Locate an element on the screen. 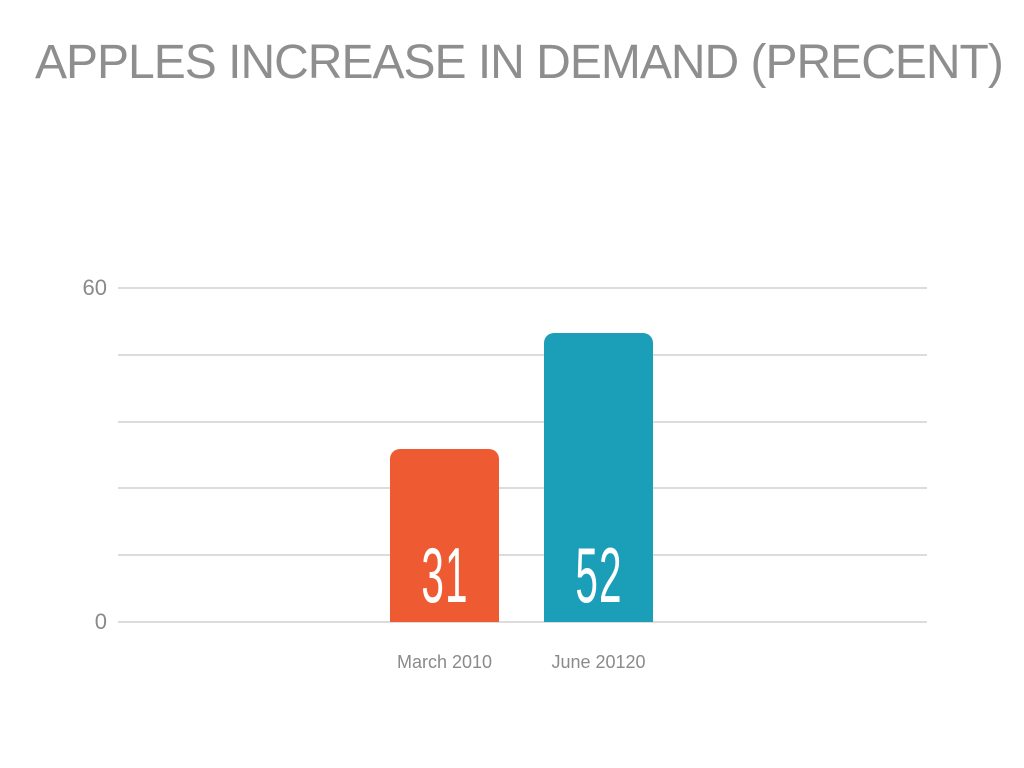 Image resolution: width=1024 pixels, height=768 pixels. chart-title: APPLES INCREASE IN DEMAND (PRECENT) is located at coordinates (519, 62).